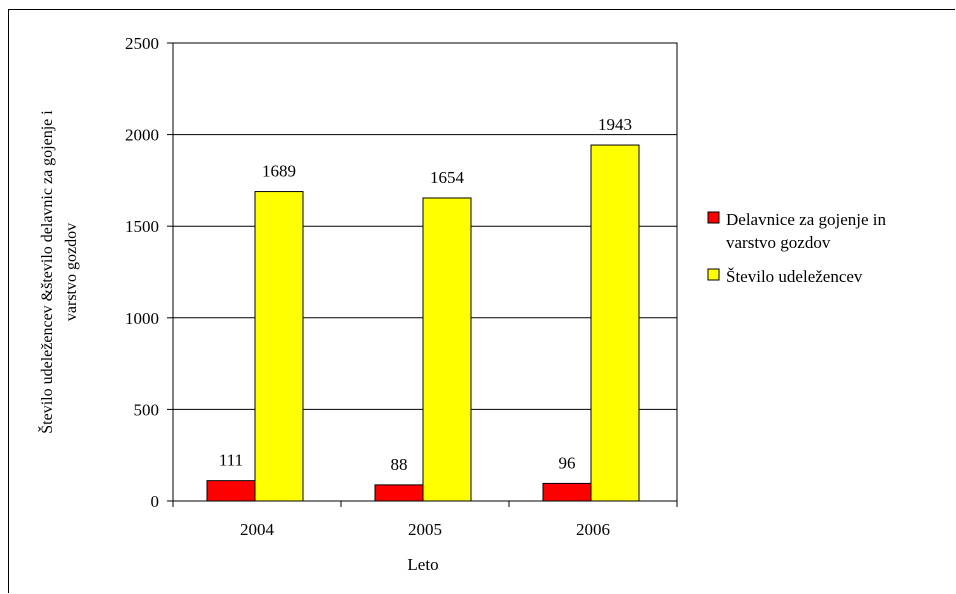  Describe the element at coordinates (279, 346) in the screenshot. I see `bar-udelezenci-2004` at that location.